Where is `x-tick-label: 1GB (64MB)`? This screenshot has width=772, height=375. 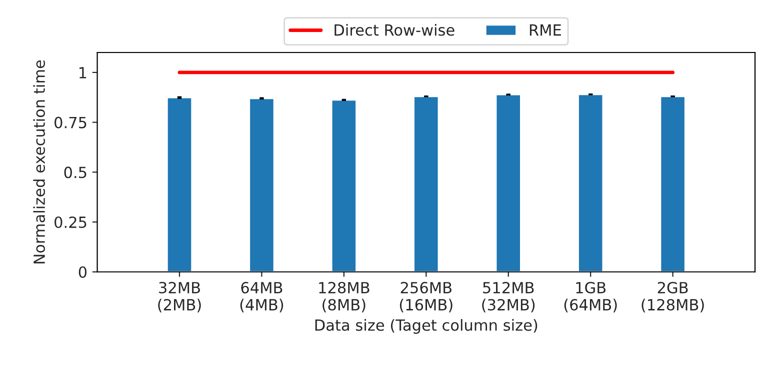
x-tick-label: 1GB (64MB) is located at coordinates (590, 297).